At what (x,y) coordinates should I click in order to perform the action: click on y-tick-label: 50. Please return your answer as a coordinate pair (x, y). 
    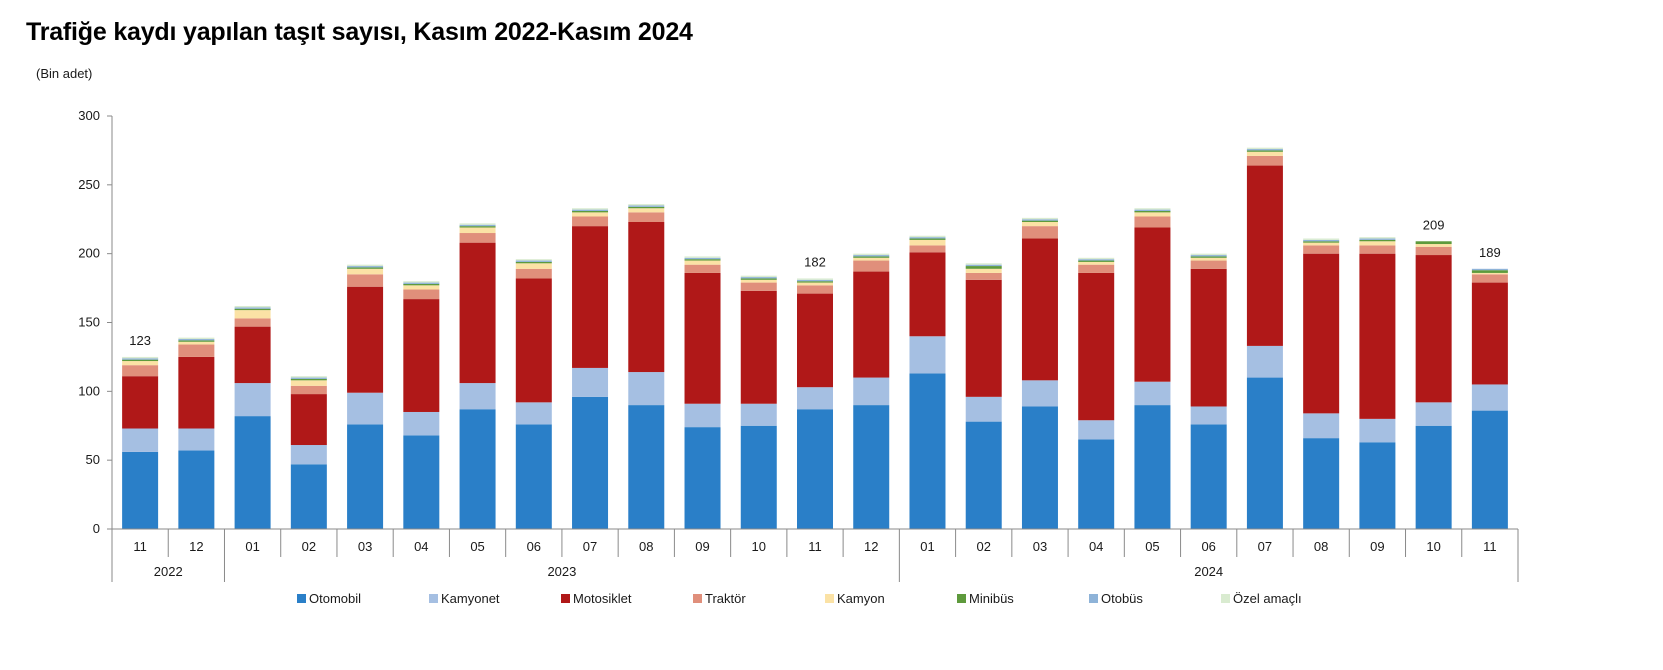
    Looking at the image, I should click on (93, 459).